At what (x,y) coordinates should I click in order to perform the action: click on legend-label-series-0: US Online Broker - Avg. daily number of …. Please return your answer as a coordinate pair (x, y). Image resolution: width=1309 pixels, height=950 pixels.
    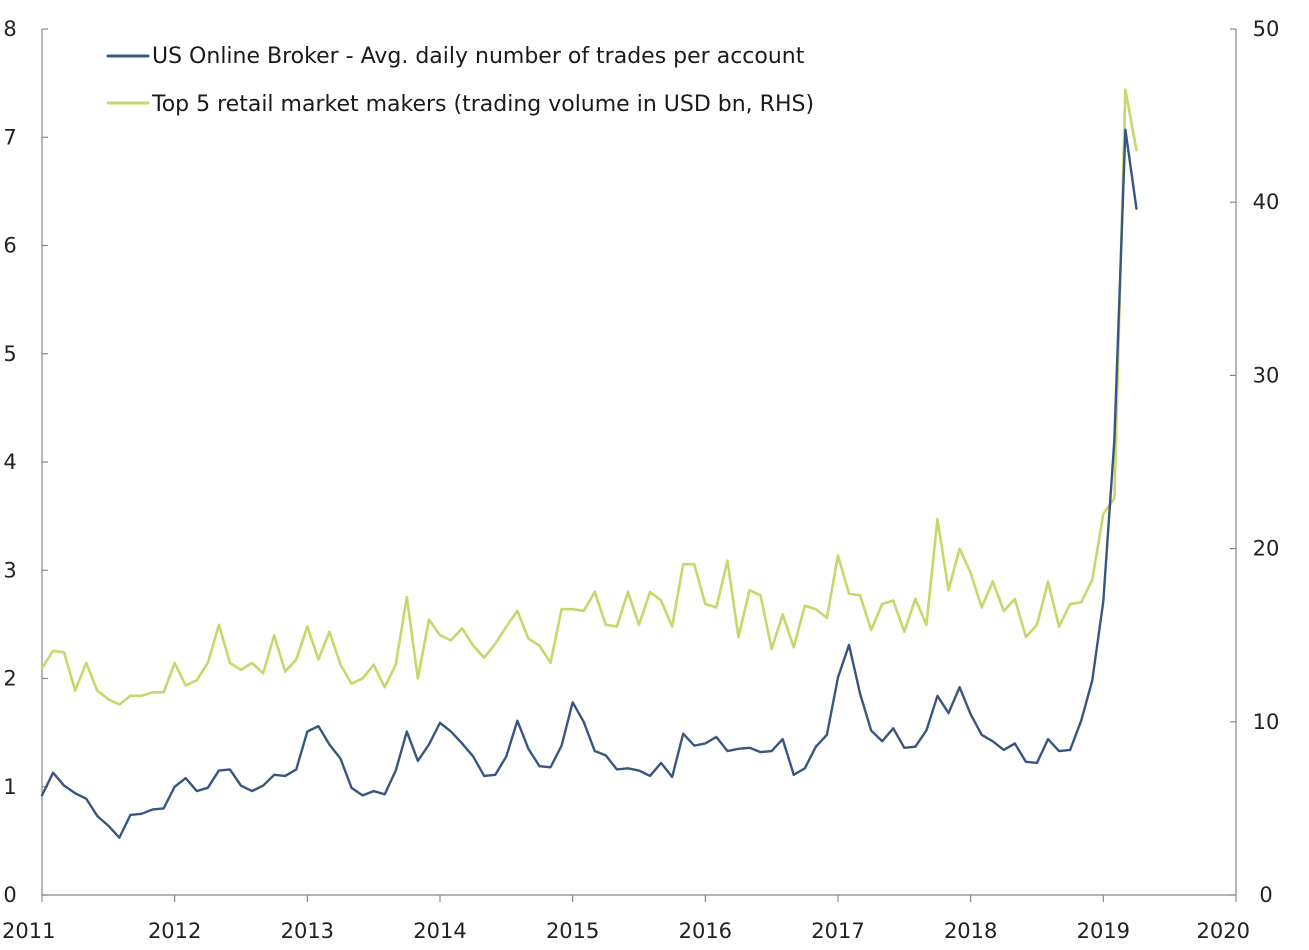
    Looking at the image, I should click on (478, 56).